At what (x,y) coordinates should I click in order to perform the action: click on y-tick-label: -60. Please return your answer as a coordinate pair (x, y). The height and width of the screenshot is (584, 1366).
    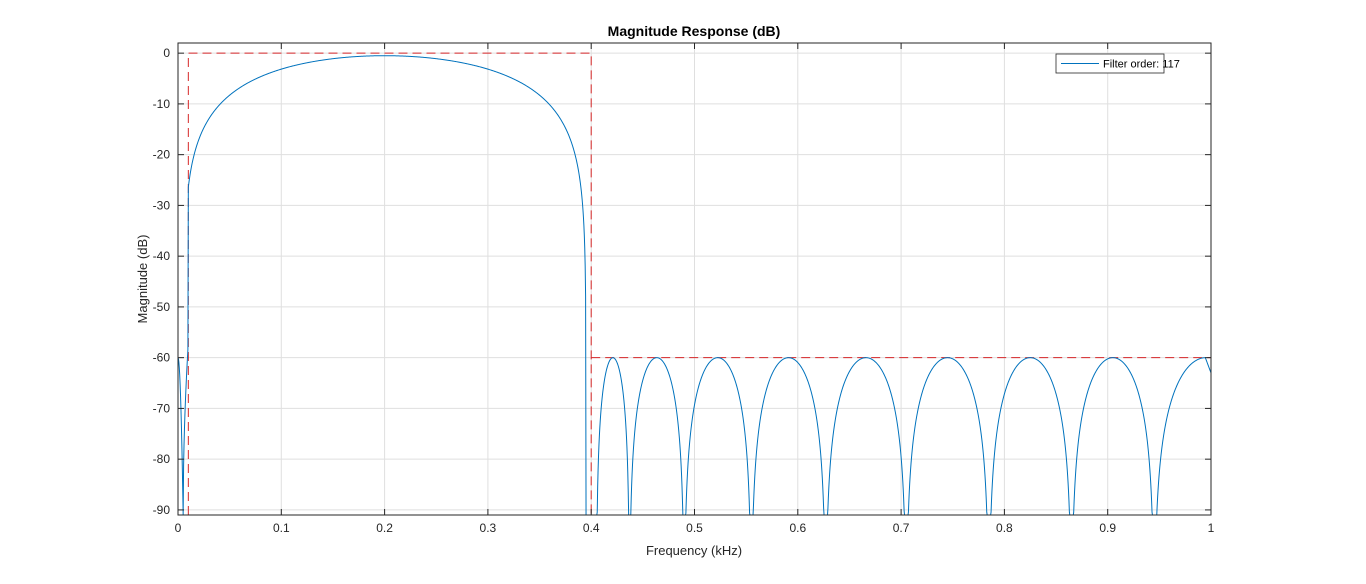
    Looking at the image, I should click on (162, 358).